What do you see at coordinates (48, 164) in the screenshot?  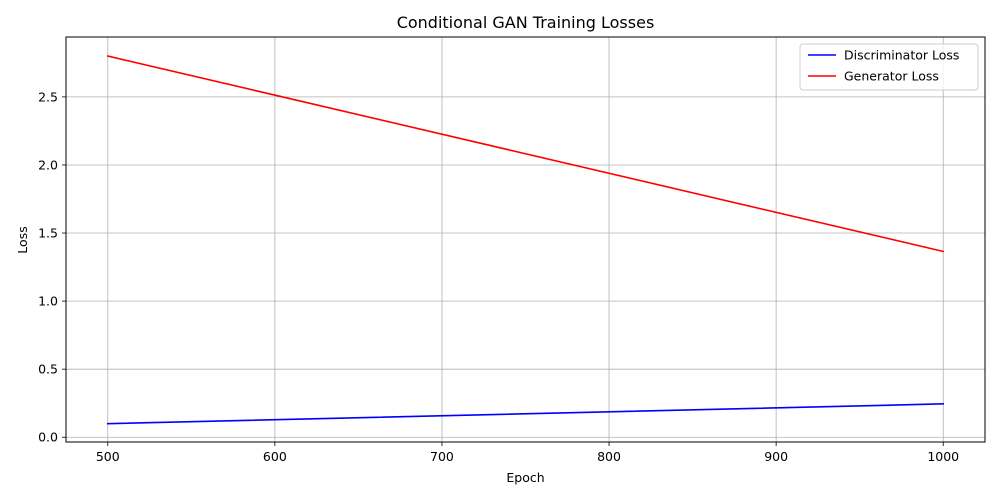 I see `y-tick-label: 2.0` at bounding box center [48, 164].